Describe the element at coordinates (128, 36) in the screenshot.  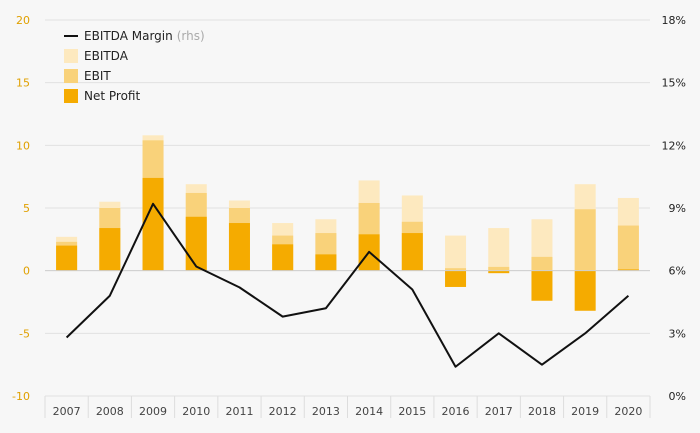
I see `legend-label-text: EBITDA Margin` at that location.